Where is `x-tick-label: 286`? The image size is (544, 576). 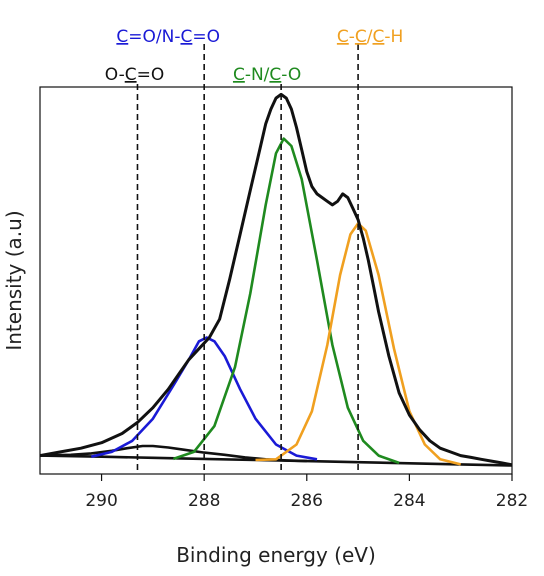 x-tick-label: 286 is located at coordinates (307, 501).